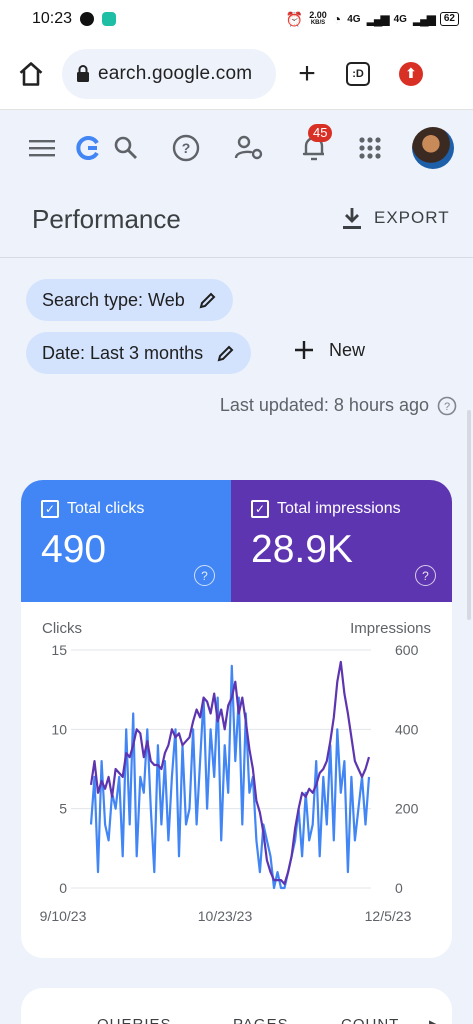 The width and height of the screenshot is (473, 1024). Describe the element at coordinates (63, 916) in the screenshot. I see `x-tick-label: 9/10/23` at that location.